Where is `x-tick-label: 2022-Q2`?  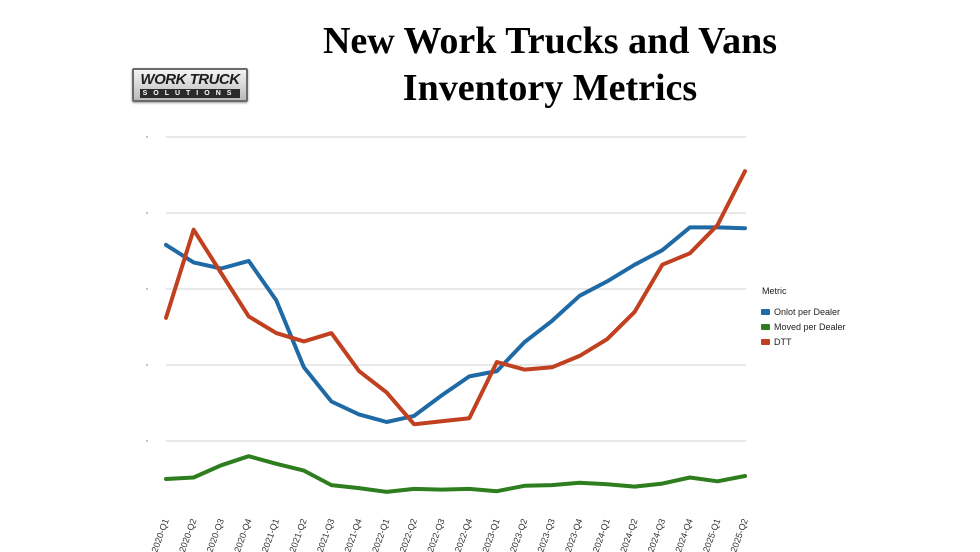
x-tick-label: 2022-Q2 is located at coordinates (408, 534).